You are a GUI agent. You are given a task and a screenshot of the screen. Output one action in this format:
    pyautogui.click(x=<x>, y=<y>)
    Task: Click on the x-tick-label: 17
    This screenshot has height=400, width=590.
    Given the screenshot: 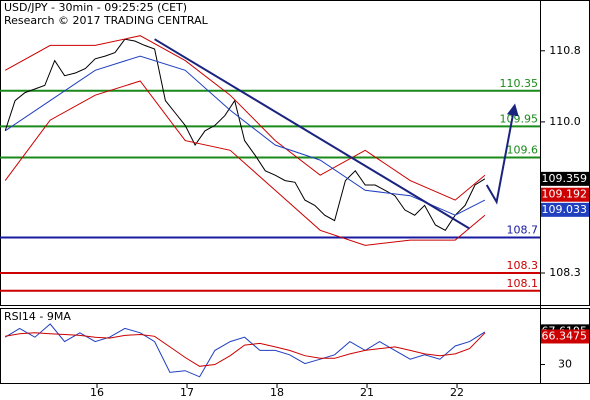 What is the action you would take?
    pyautogui.click(x=187, y=392)
    